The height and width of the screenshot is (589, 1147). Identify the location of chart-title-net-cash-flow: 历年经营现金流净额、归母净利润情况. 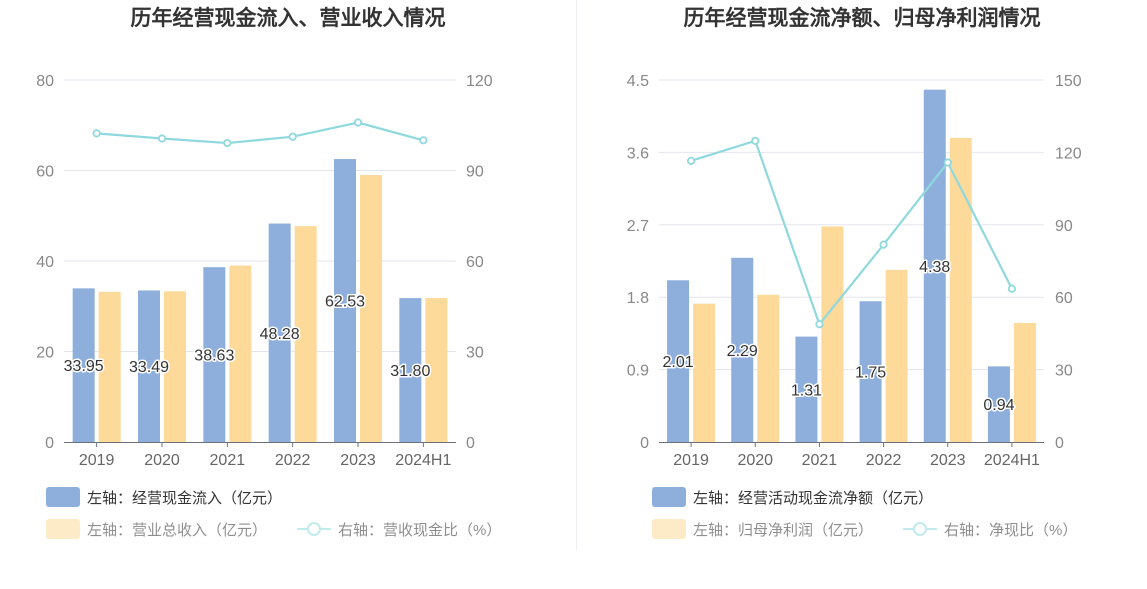
(862, 18).